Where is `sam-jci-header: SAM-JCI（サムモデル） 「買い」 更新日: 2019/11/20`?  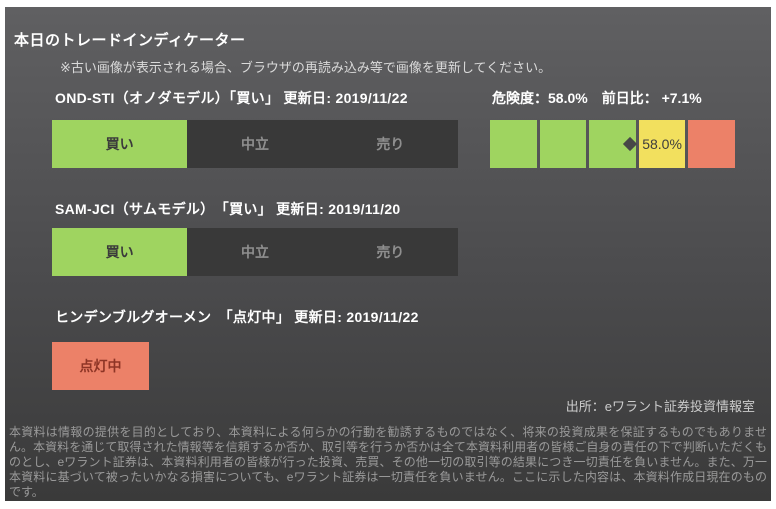
sam-jci-header: SAM-JCI（サムモデル） 「買い」 更新日: 2019/11/20 is located at coordinates (228, 209).